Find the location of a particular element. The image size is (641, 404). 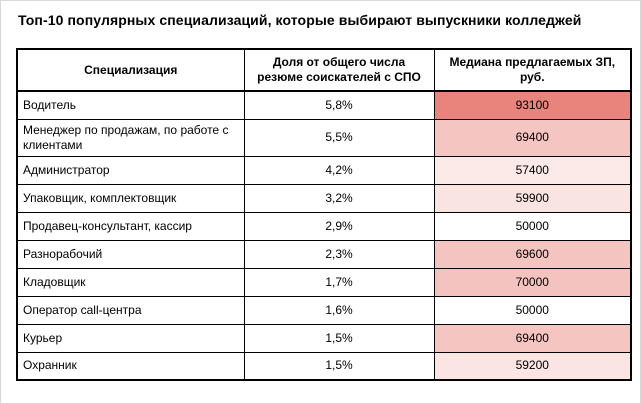

share-cell: 1,6% is located at coordinates (339, 310).